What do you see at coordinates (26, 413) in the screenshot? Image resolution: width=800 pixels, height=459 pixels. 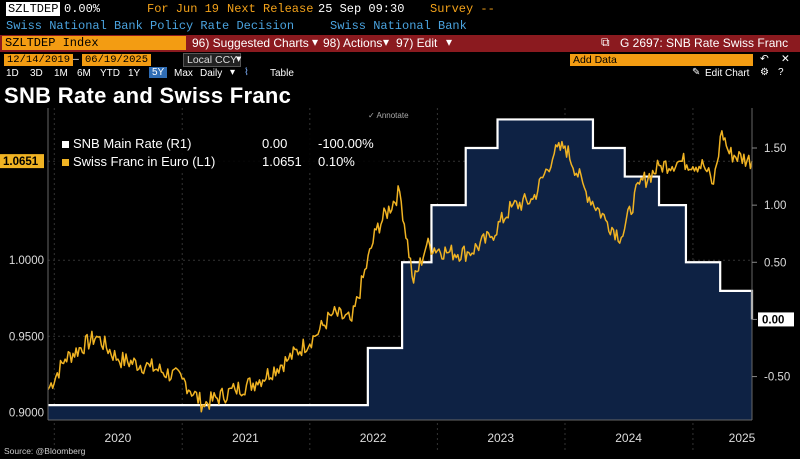 I see `left-tick-label: 0.9000` at bounding box center [26, 413].